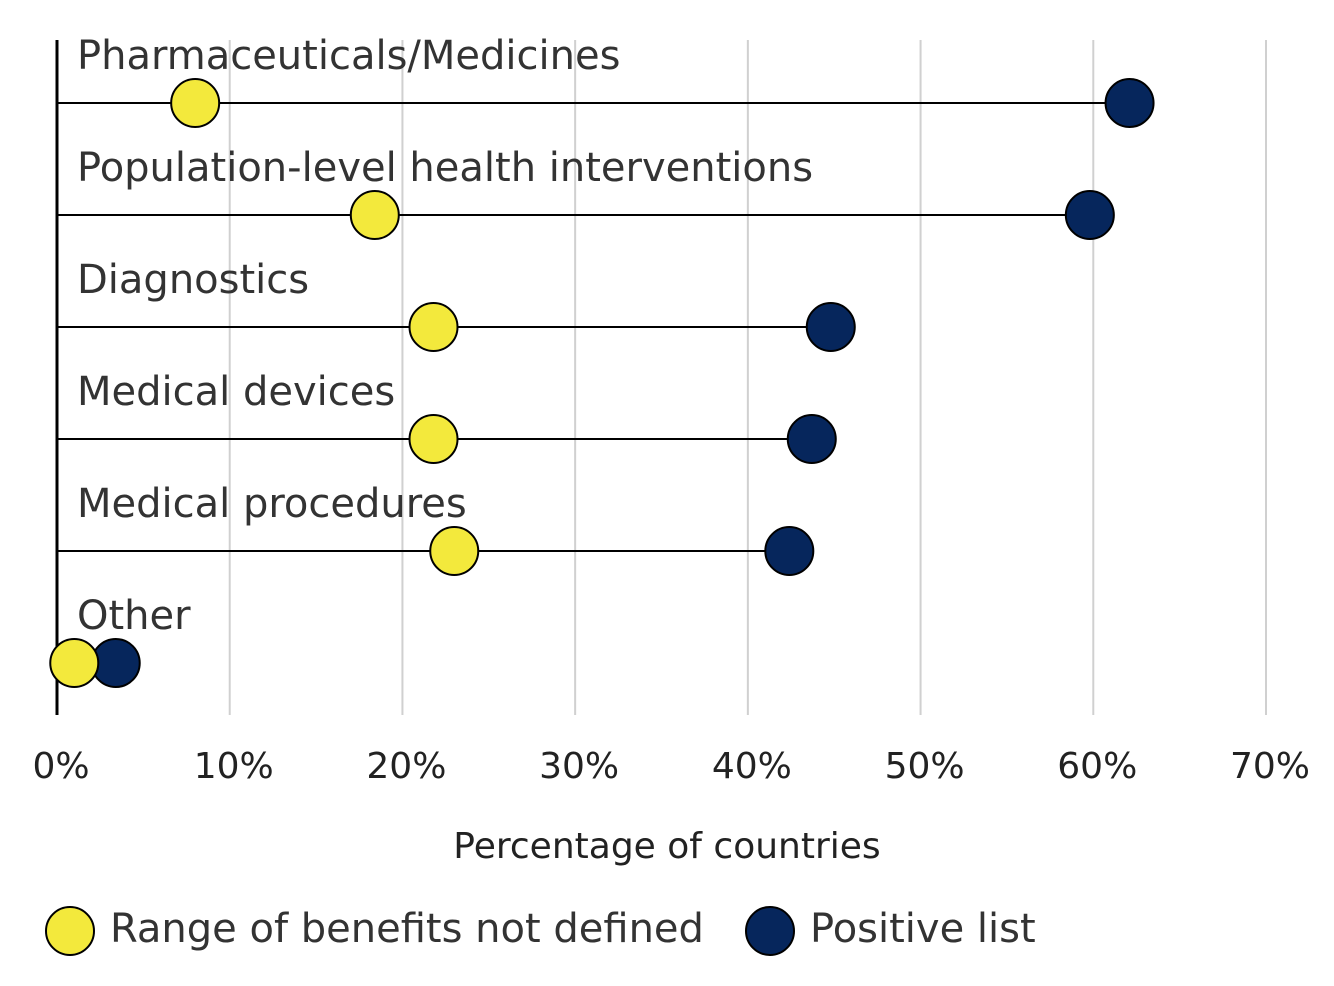  I want to click on legend-label: Range of benefits not defined, so click(407, 929).